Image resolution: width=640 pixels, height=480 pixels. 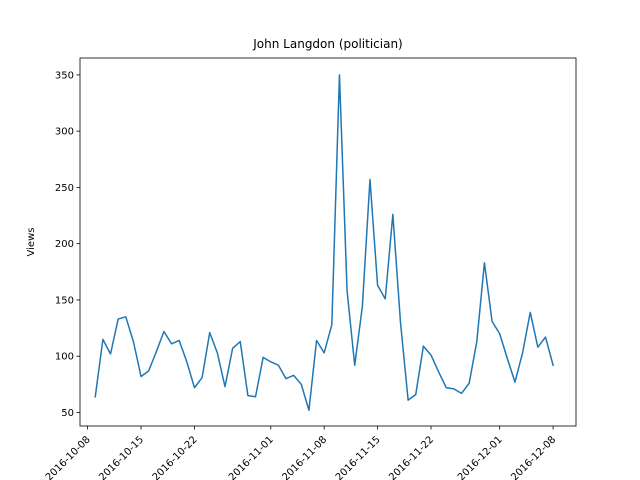 I want to click on y-tick-label: 150, so click(x=64, y=300).